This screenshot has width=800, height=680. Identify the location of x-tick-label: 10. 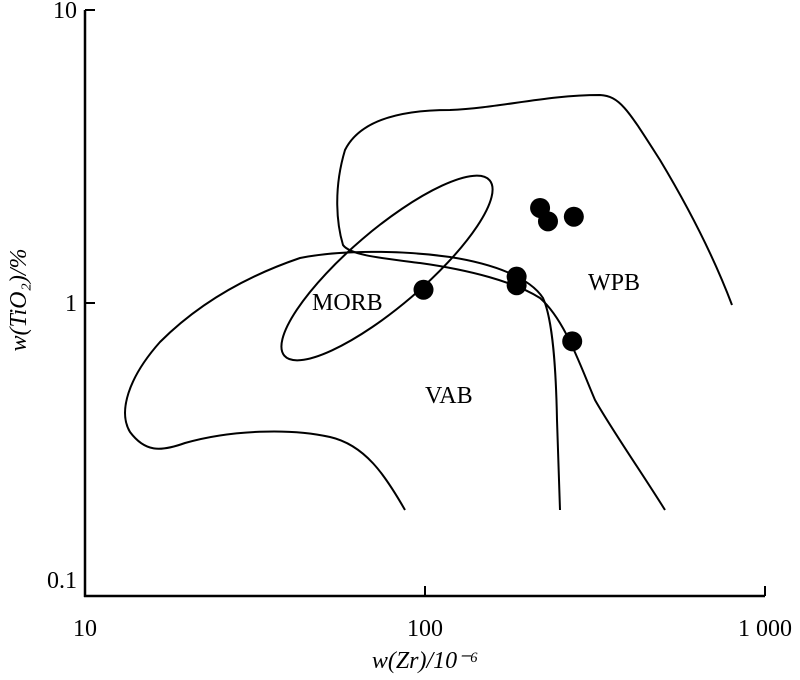
(85, 629).